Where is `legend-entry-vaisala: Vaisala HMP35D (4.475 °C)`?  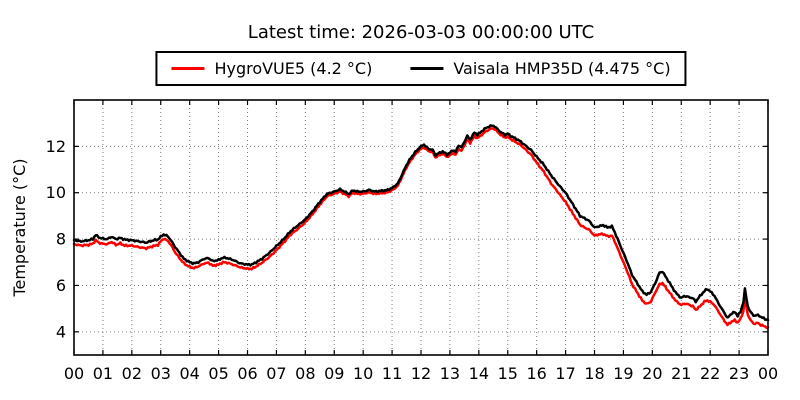
legend-entry-vaisala: Vaisala HMP35D (4.475 °C) is located at coordinates (540, 68).